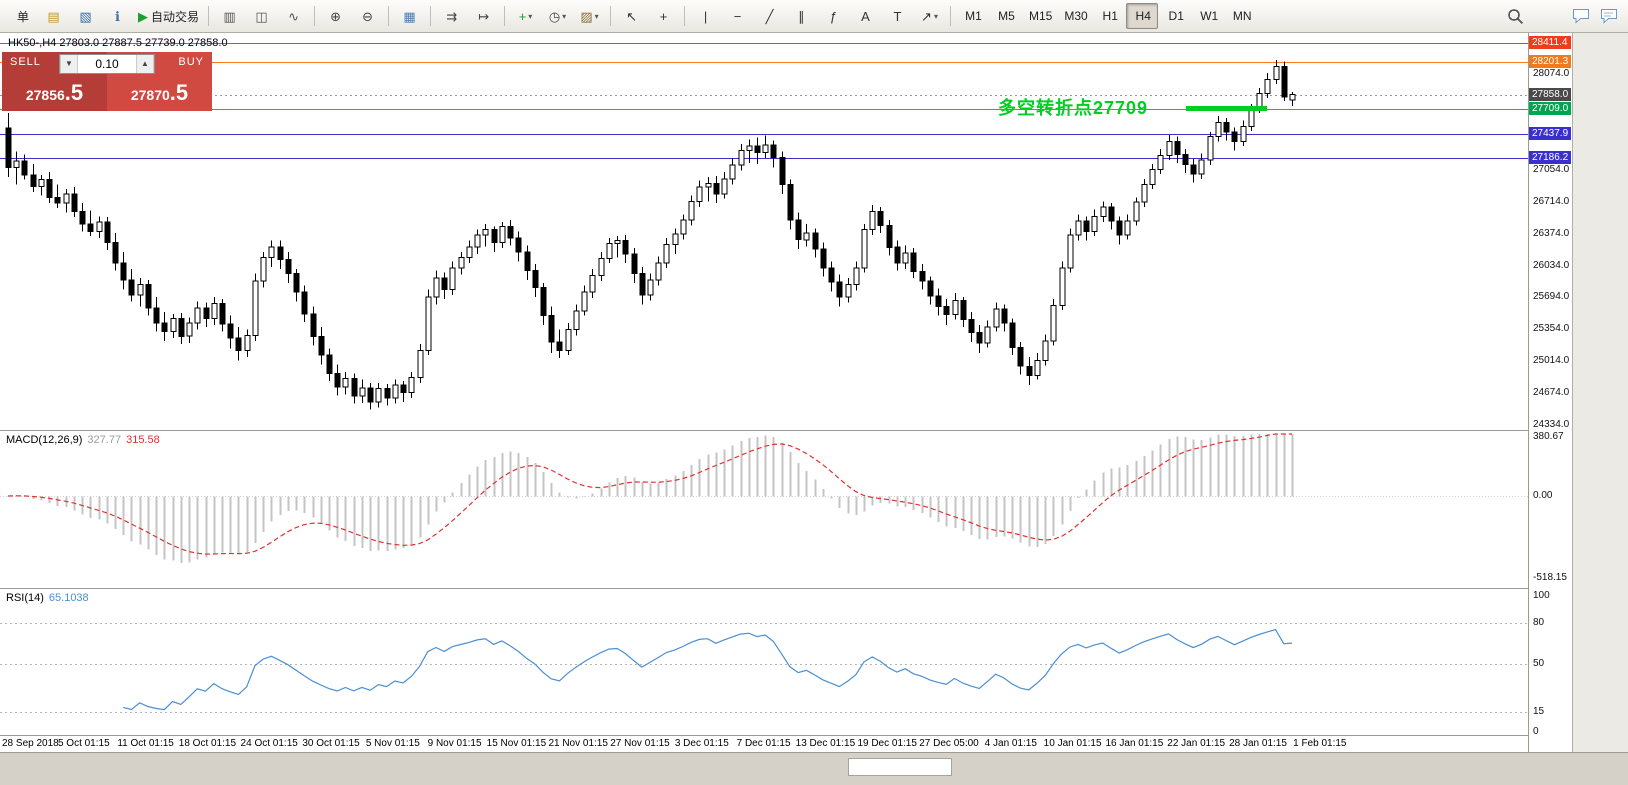 Image resolution: width=1628 pixels, height=785 pixels. I want to click on timeframe-mn-button: MN, so click(1241, 16).